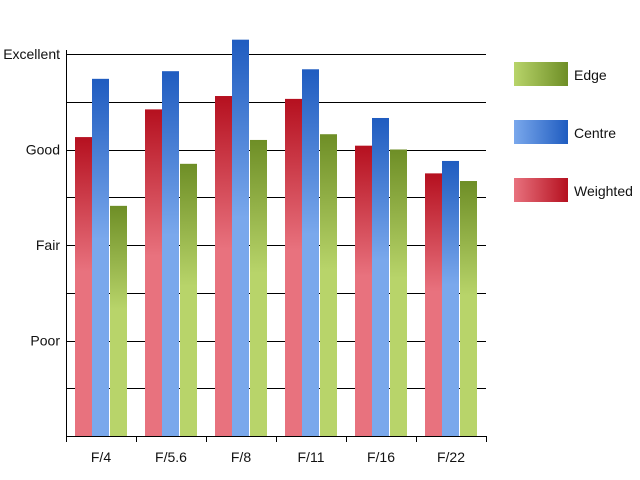 Image resolution: width=640 pixels, height=480 pixels. I want to click on bar-weighted-F/22, so click(433, 304).